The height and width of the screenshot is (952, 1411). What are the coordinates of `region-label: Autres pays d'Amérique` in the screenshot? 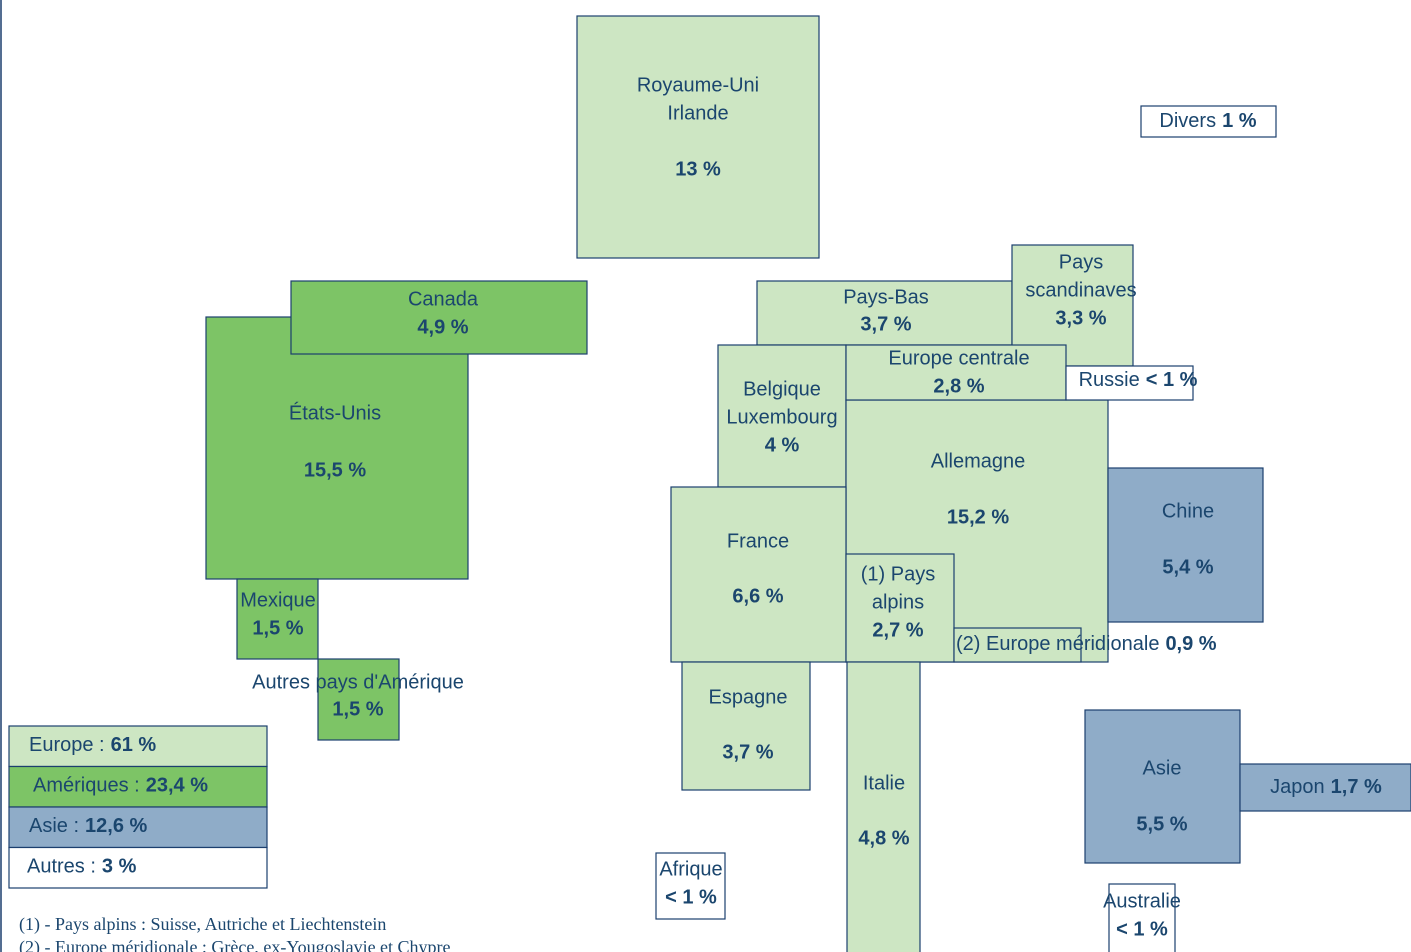 It's located at (358, 682).